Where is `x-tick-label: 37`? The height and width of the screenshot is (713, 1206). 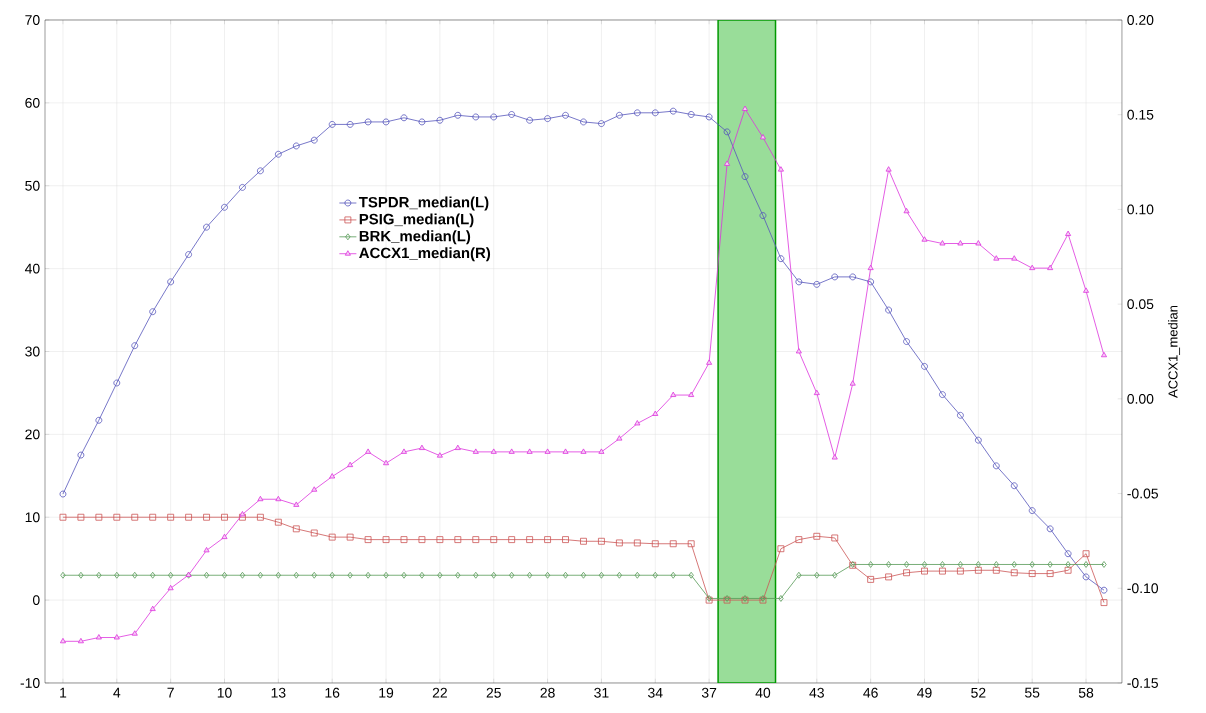 x-tick-label: 37 is located at coordinates (709, 692).